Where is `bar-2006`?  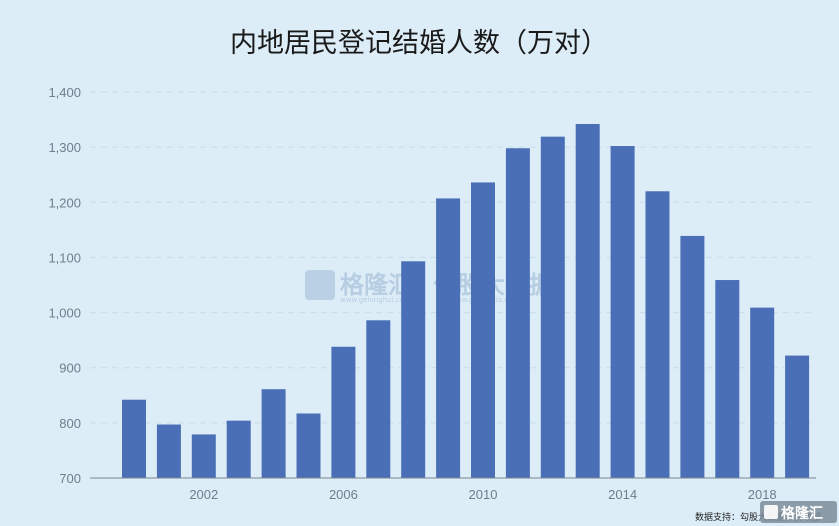
bar-2006 is located at coordinates (343, 412).